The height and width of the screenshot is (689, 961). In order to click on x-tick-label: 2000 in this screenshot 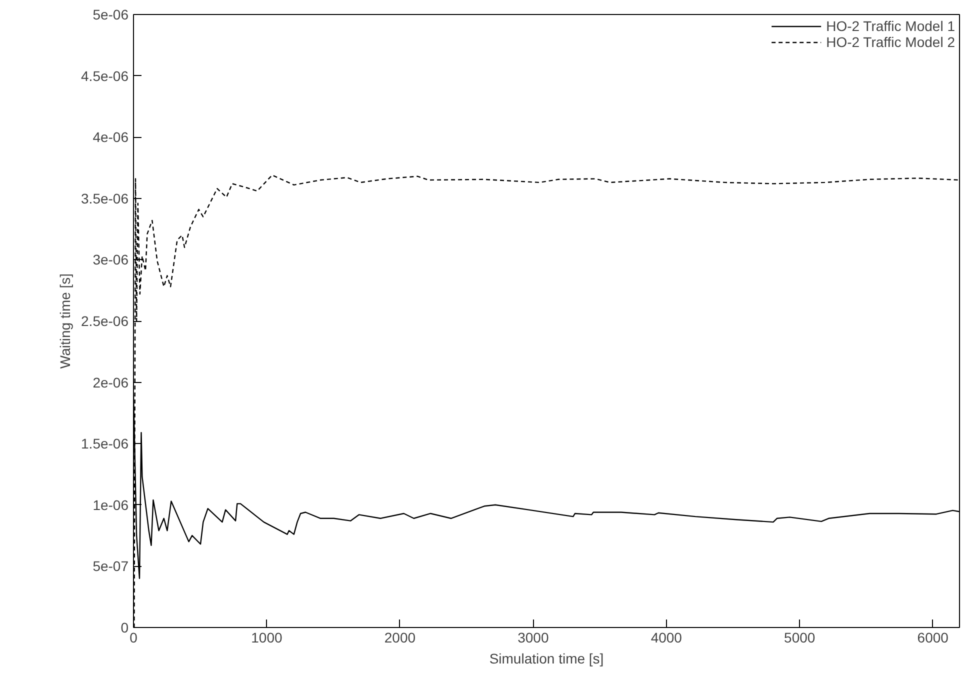, I will do `click(400, 638)`.